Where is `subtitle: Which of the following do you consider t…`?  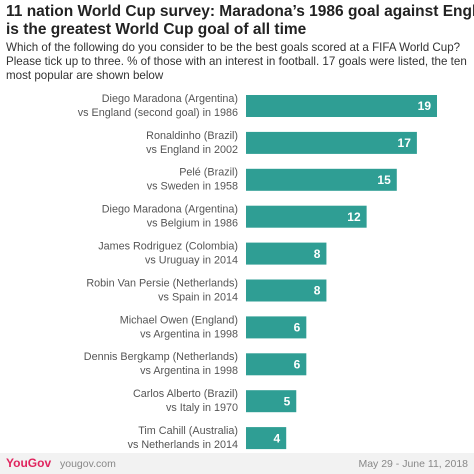 subtitle: Which of the following do you consider t… is located at coordinates (233, 47).